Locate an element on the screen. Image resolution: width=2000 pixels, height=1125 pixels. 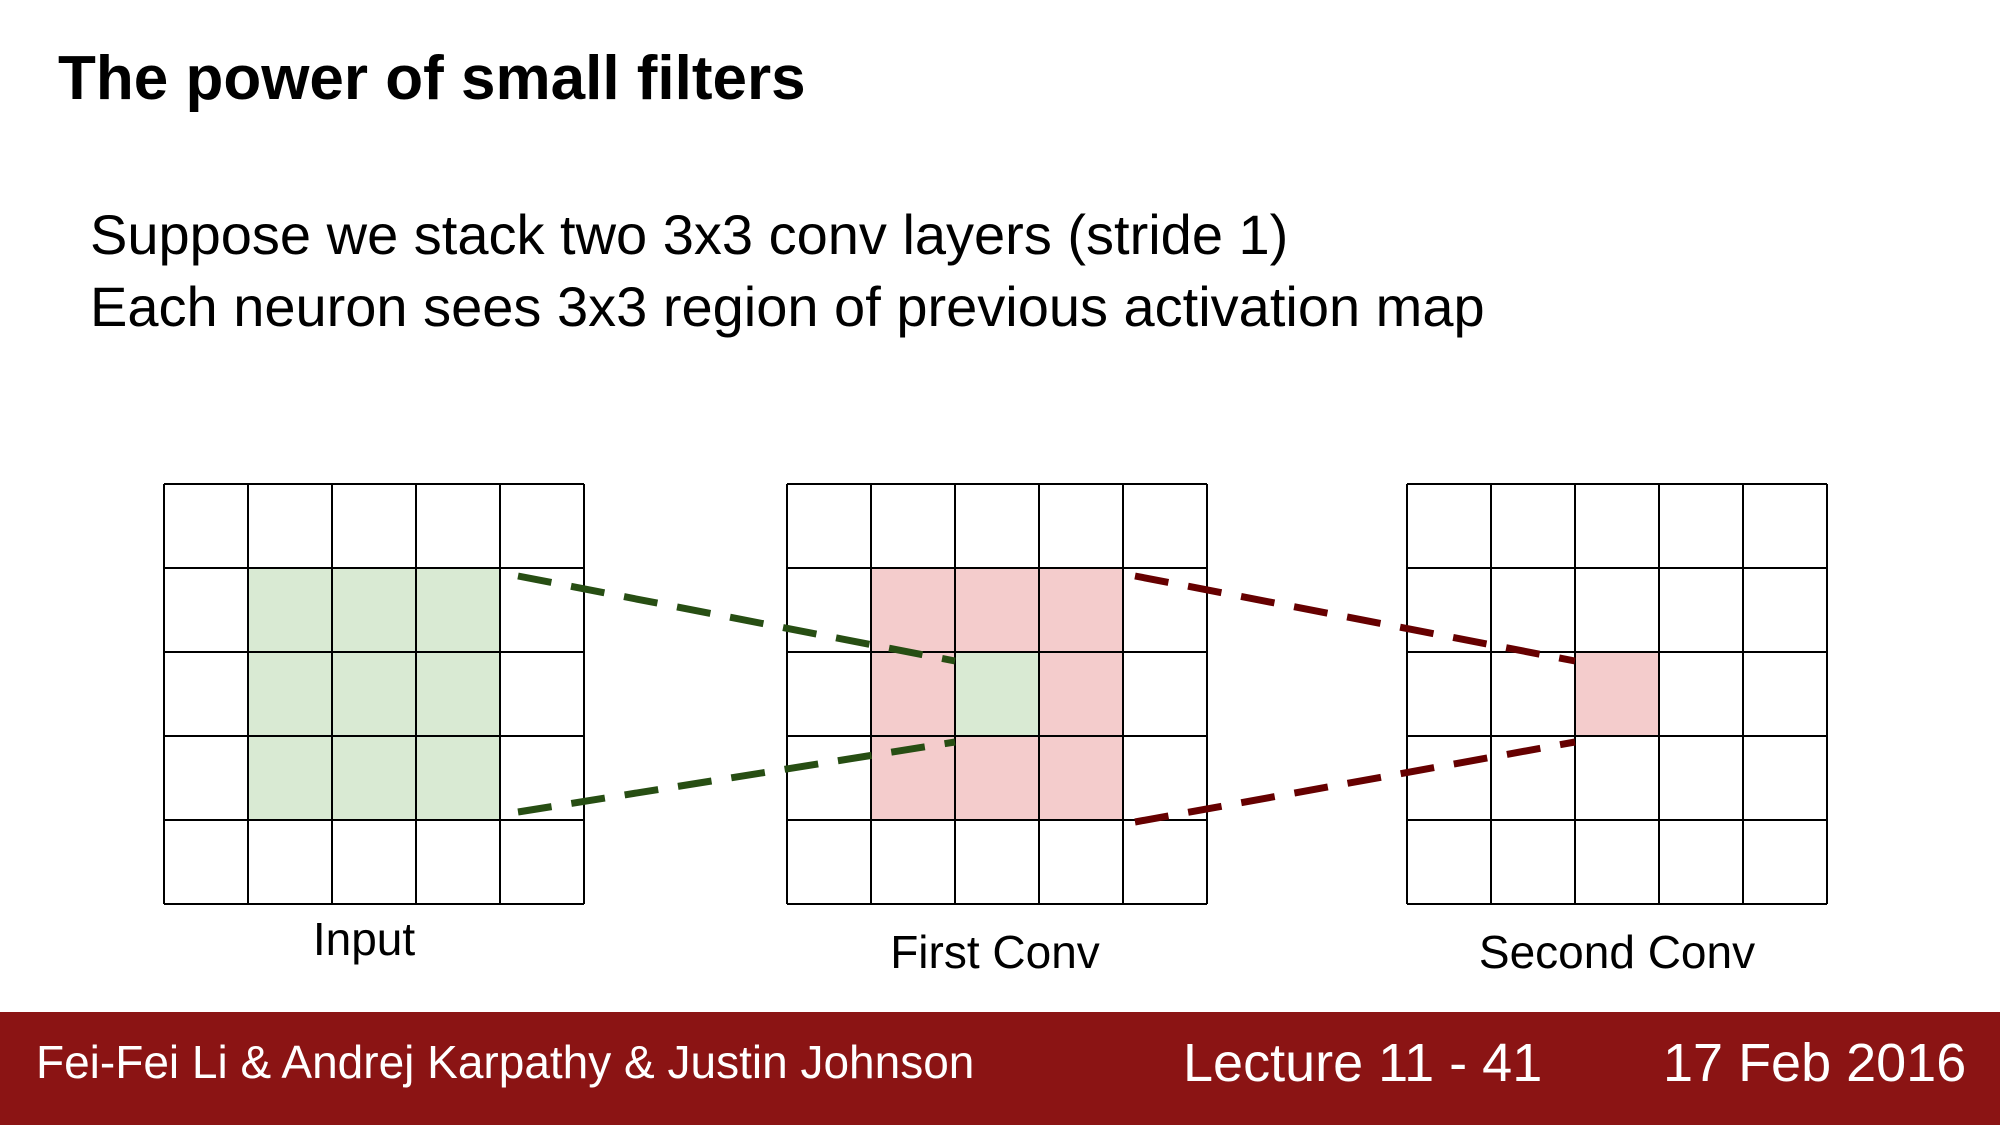
input-label: Input is located at coordinates (364, 939).